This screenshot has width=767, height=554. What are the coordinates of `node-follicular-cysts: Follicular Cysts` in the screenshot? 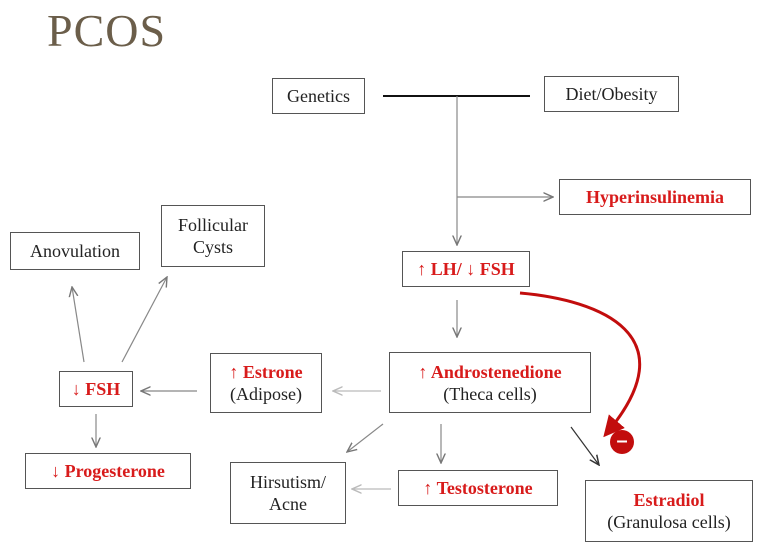 It's located at (213, 236).